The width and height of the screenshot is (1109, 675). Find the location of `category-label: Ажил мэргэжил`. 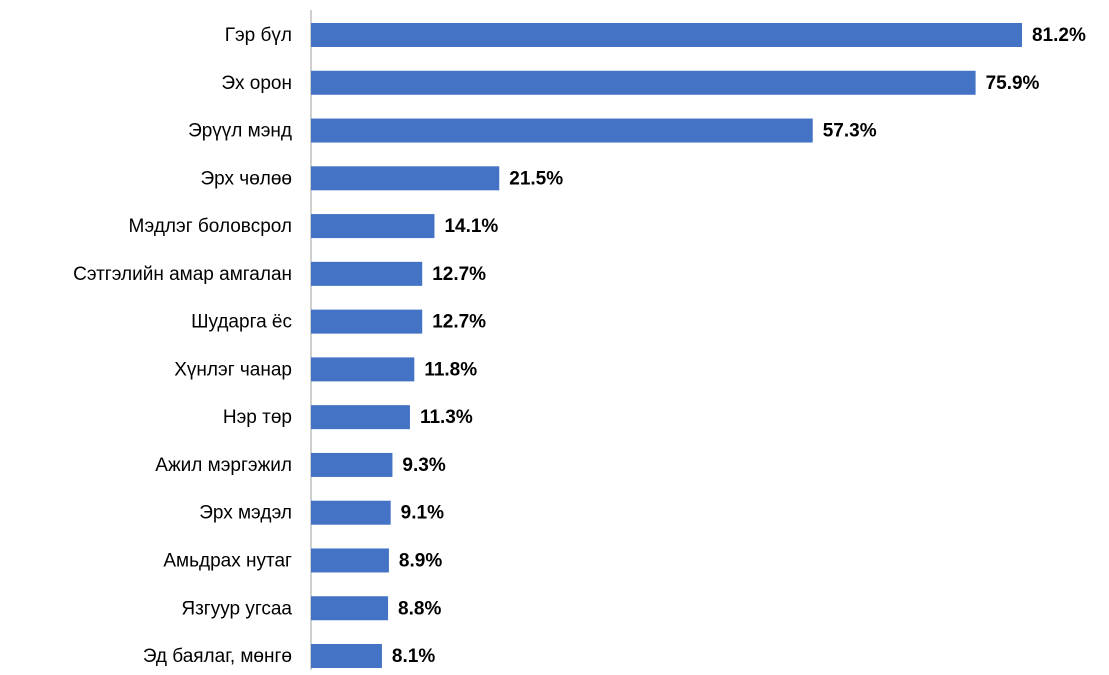

category-label: Ажил мэргэжил is located at coordinates (223, 465).